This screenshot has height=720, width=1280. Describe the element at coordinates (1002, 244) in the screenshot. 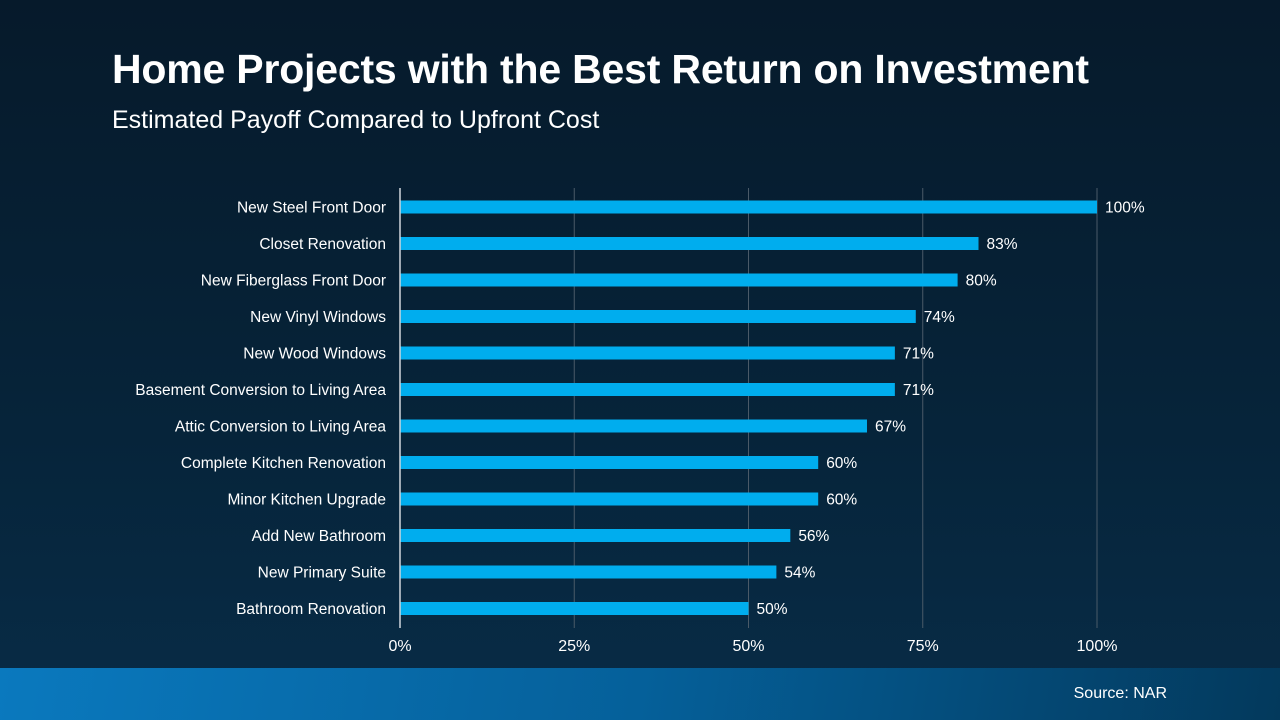

I see `data-label: 83%` at that location.